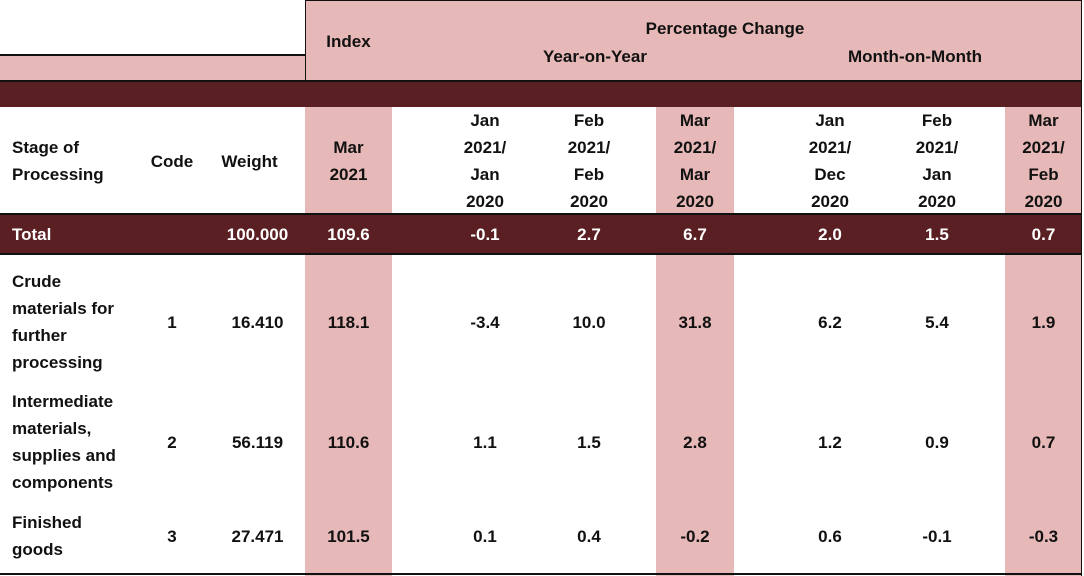  Describe the element at coordinates (249, 161) in the screenshot. I see `weight-column-header: Weight` at that location.